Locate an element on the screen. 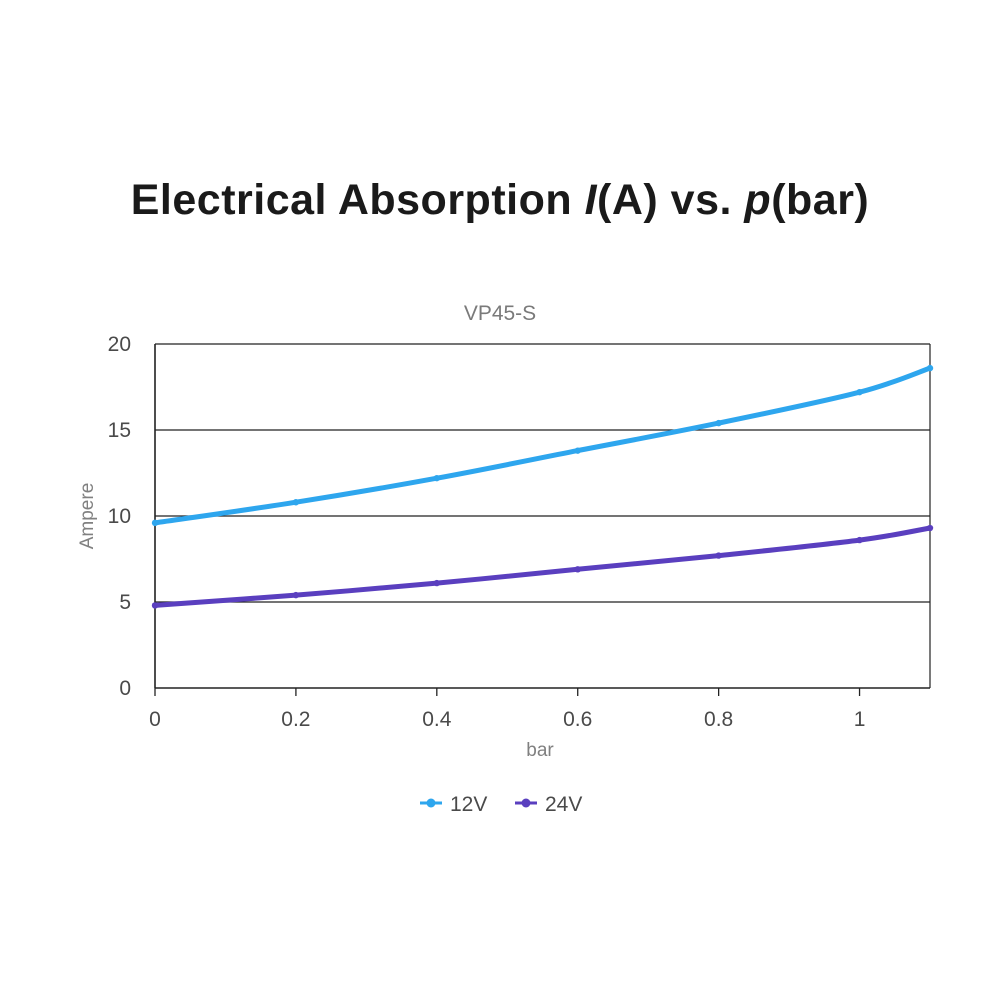  chart-legend: 12V 24V is located at coordinates (501, 804).